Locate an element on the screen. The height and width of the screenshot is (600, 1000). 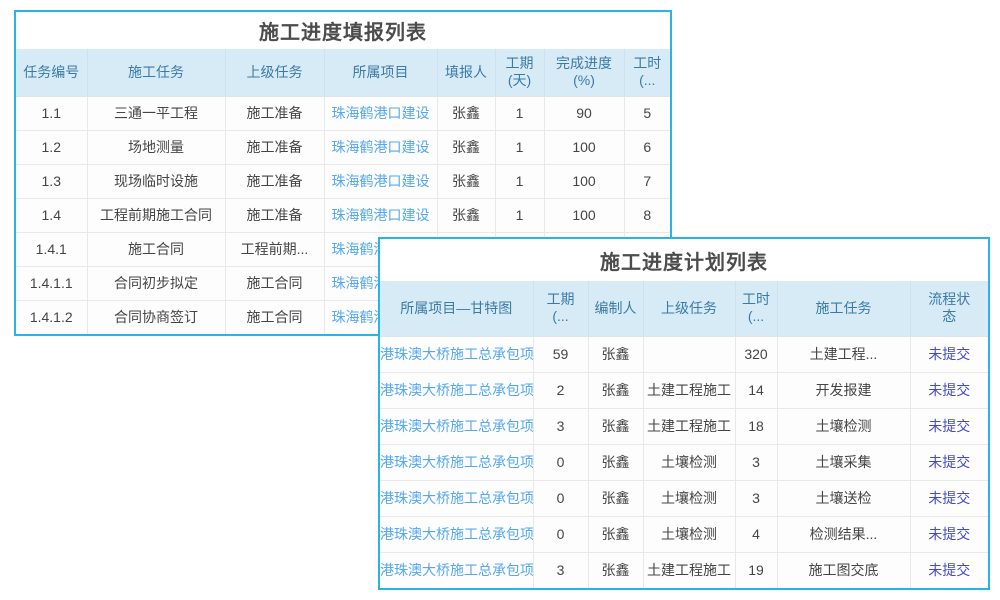
cell: 4 is located at coordinates (755, 534).